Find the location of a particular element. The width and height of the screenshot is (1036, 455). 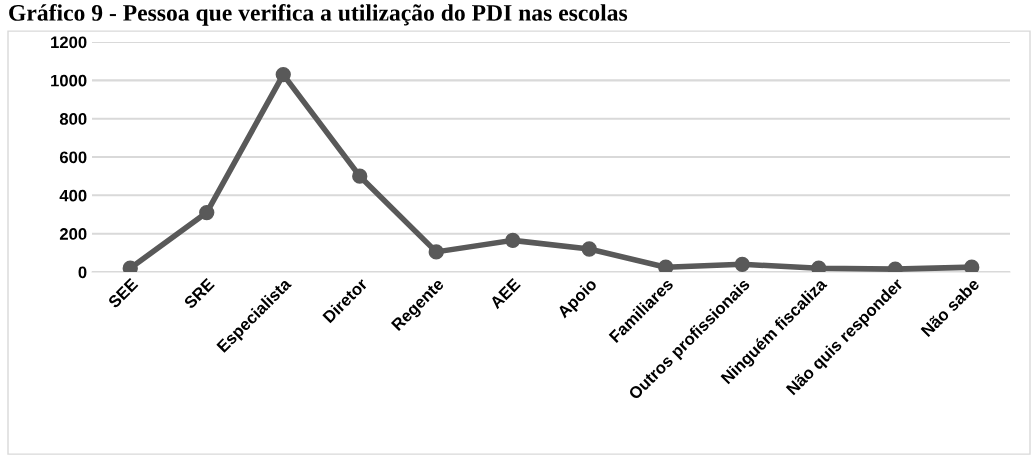

y-tick-label: 400 is located at coordinates (73, 195).